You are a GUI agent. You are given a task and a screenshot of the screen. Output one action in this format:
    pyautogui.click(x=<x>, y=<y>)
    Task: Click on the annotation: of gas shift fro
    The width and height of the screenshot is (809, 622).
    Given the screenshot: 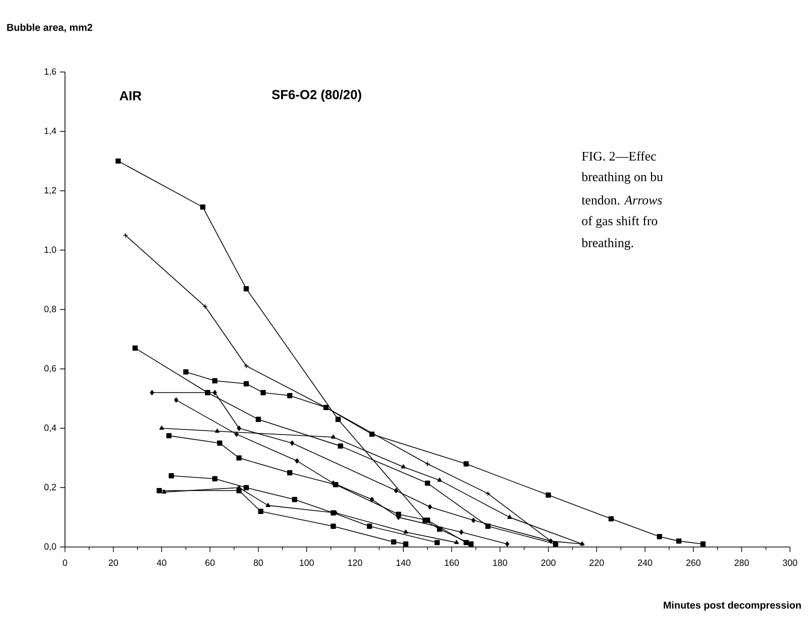 What is the action you would take?
    pyautogui.click(x=620, y=222)
    